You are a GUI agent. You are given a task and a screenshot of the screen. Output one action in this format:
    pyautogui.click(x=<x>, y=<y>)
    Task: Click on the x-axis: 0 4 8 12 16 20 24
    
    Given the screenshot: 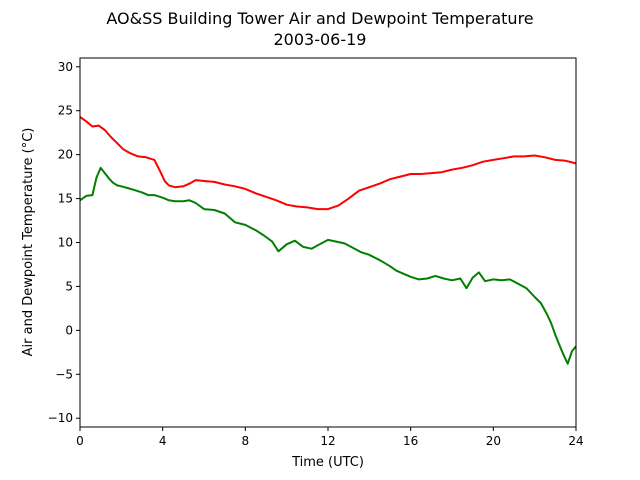 What is the action you would take?
    pyautogui.click(x=330, y=437)
    